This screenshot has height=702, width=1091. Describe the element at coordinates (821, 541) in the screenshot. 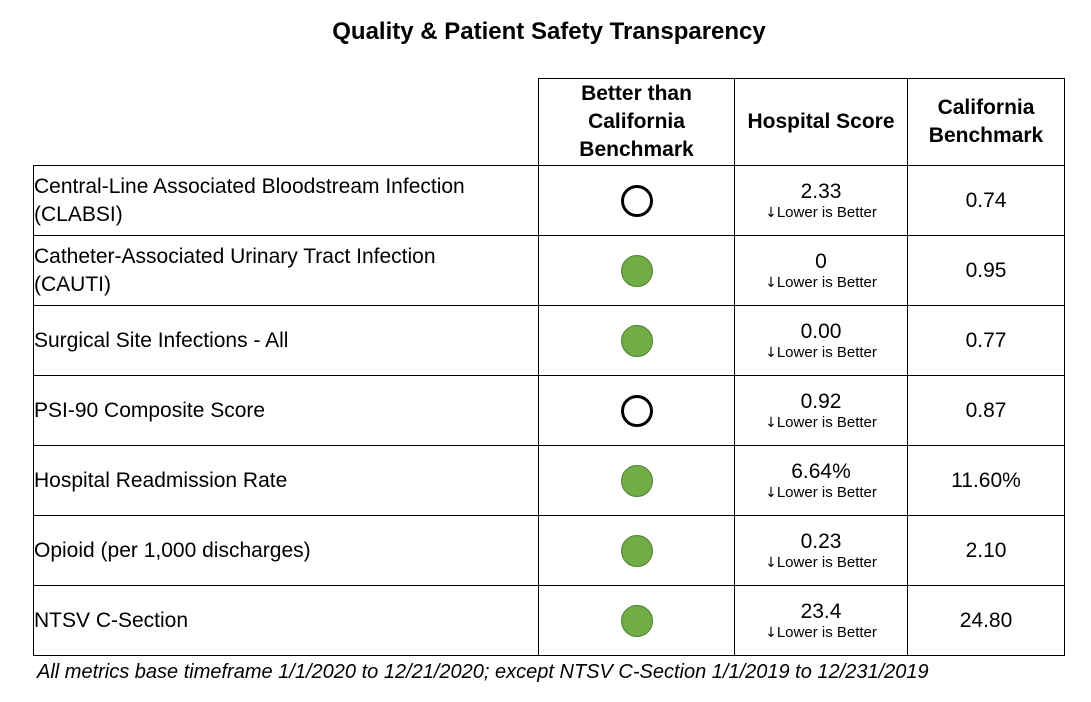

I see `hospital-score-value: 0.23` at that location.